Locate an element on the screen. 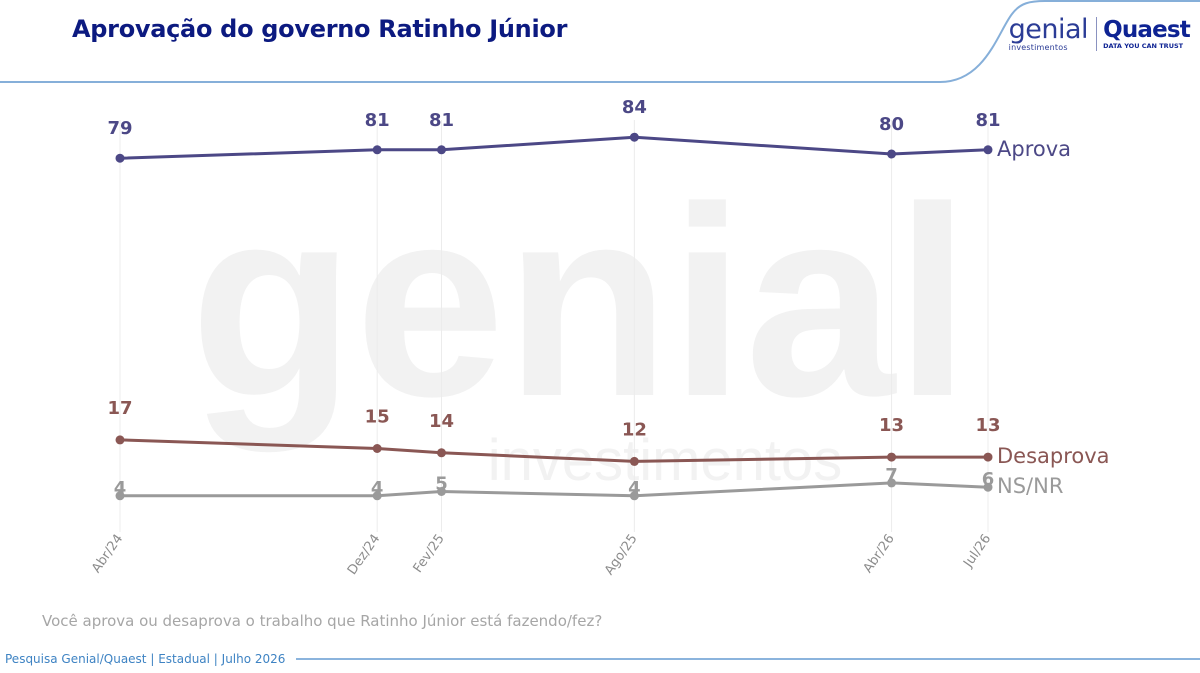 The width and height of the screenshot is (1200, 673). series-line-aprova is located at coordinates (554, 147).